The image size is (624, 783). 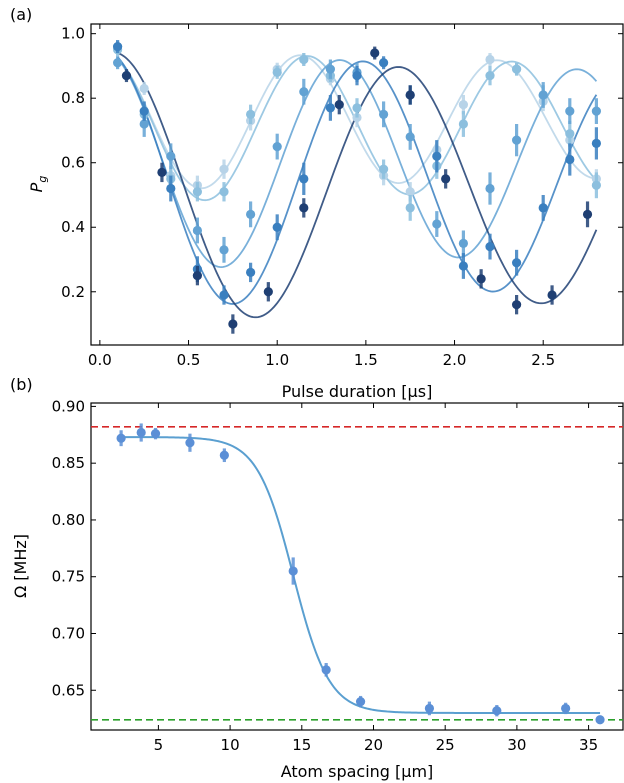 I want to click on panel-a-ylabel-main: P, so click(x=36, y=187).